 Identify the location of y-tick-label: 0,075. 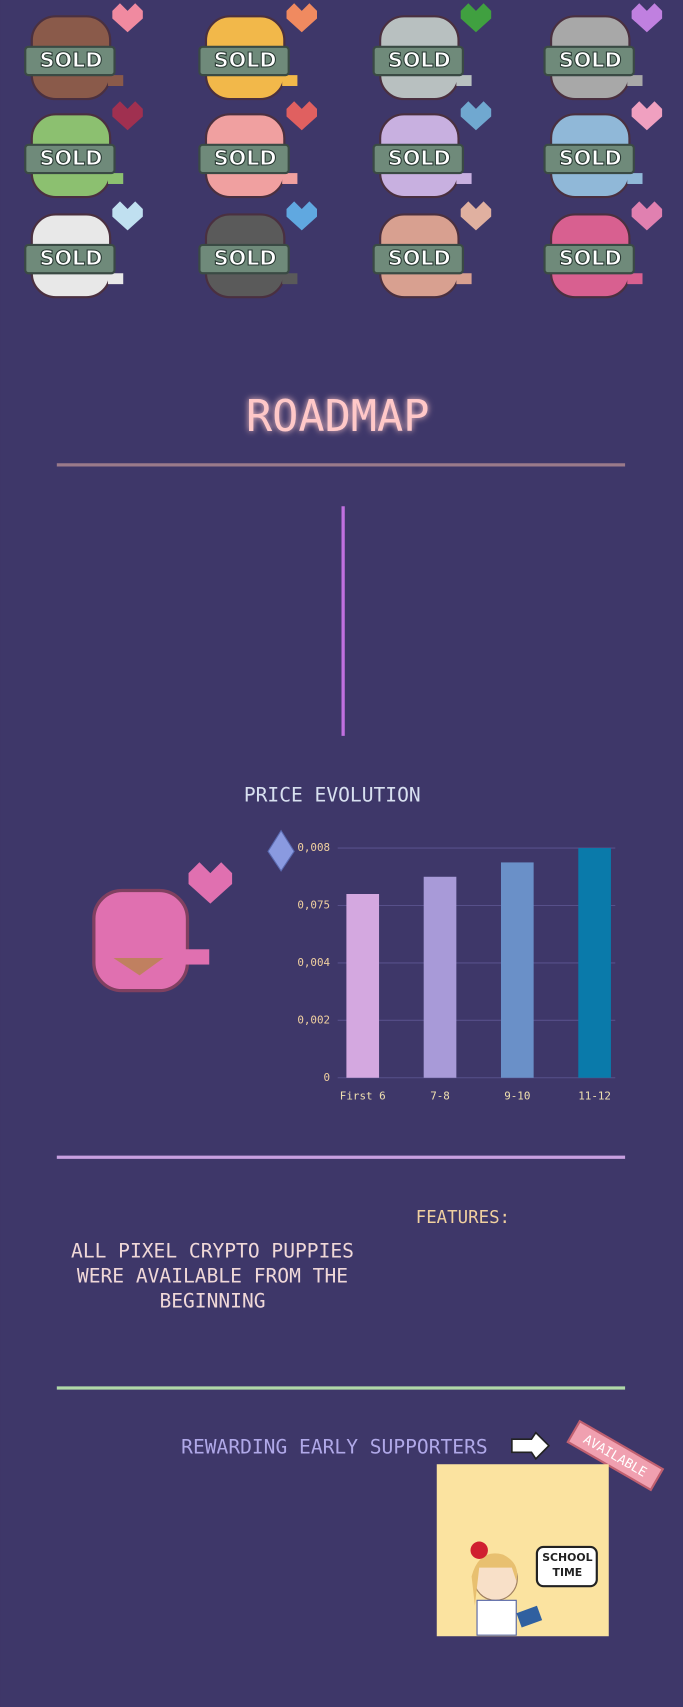
(313, 904).